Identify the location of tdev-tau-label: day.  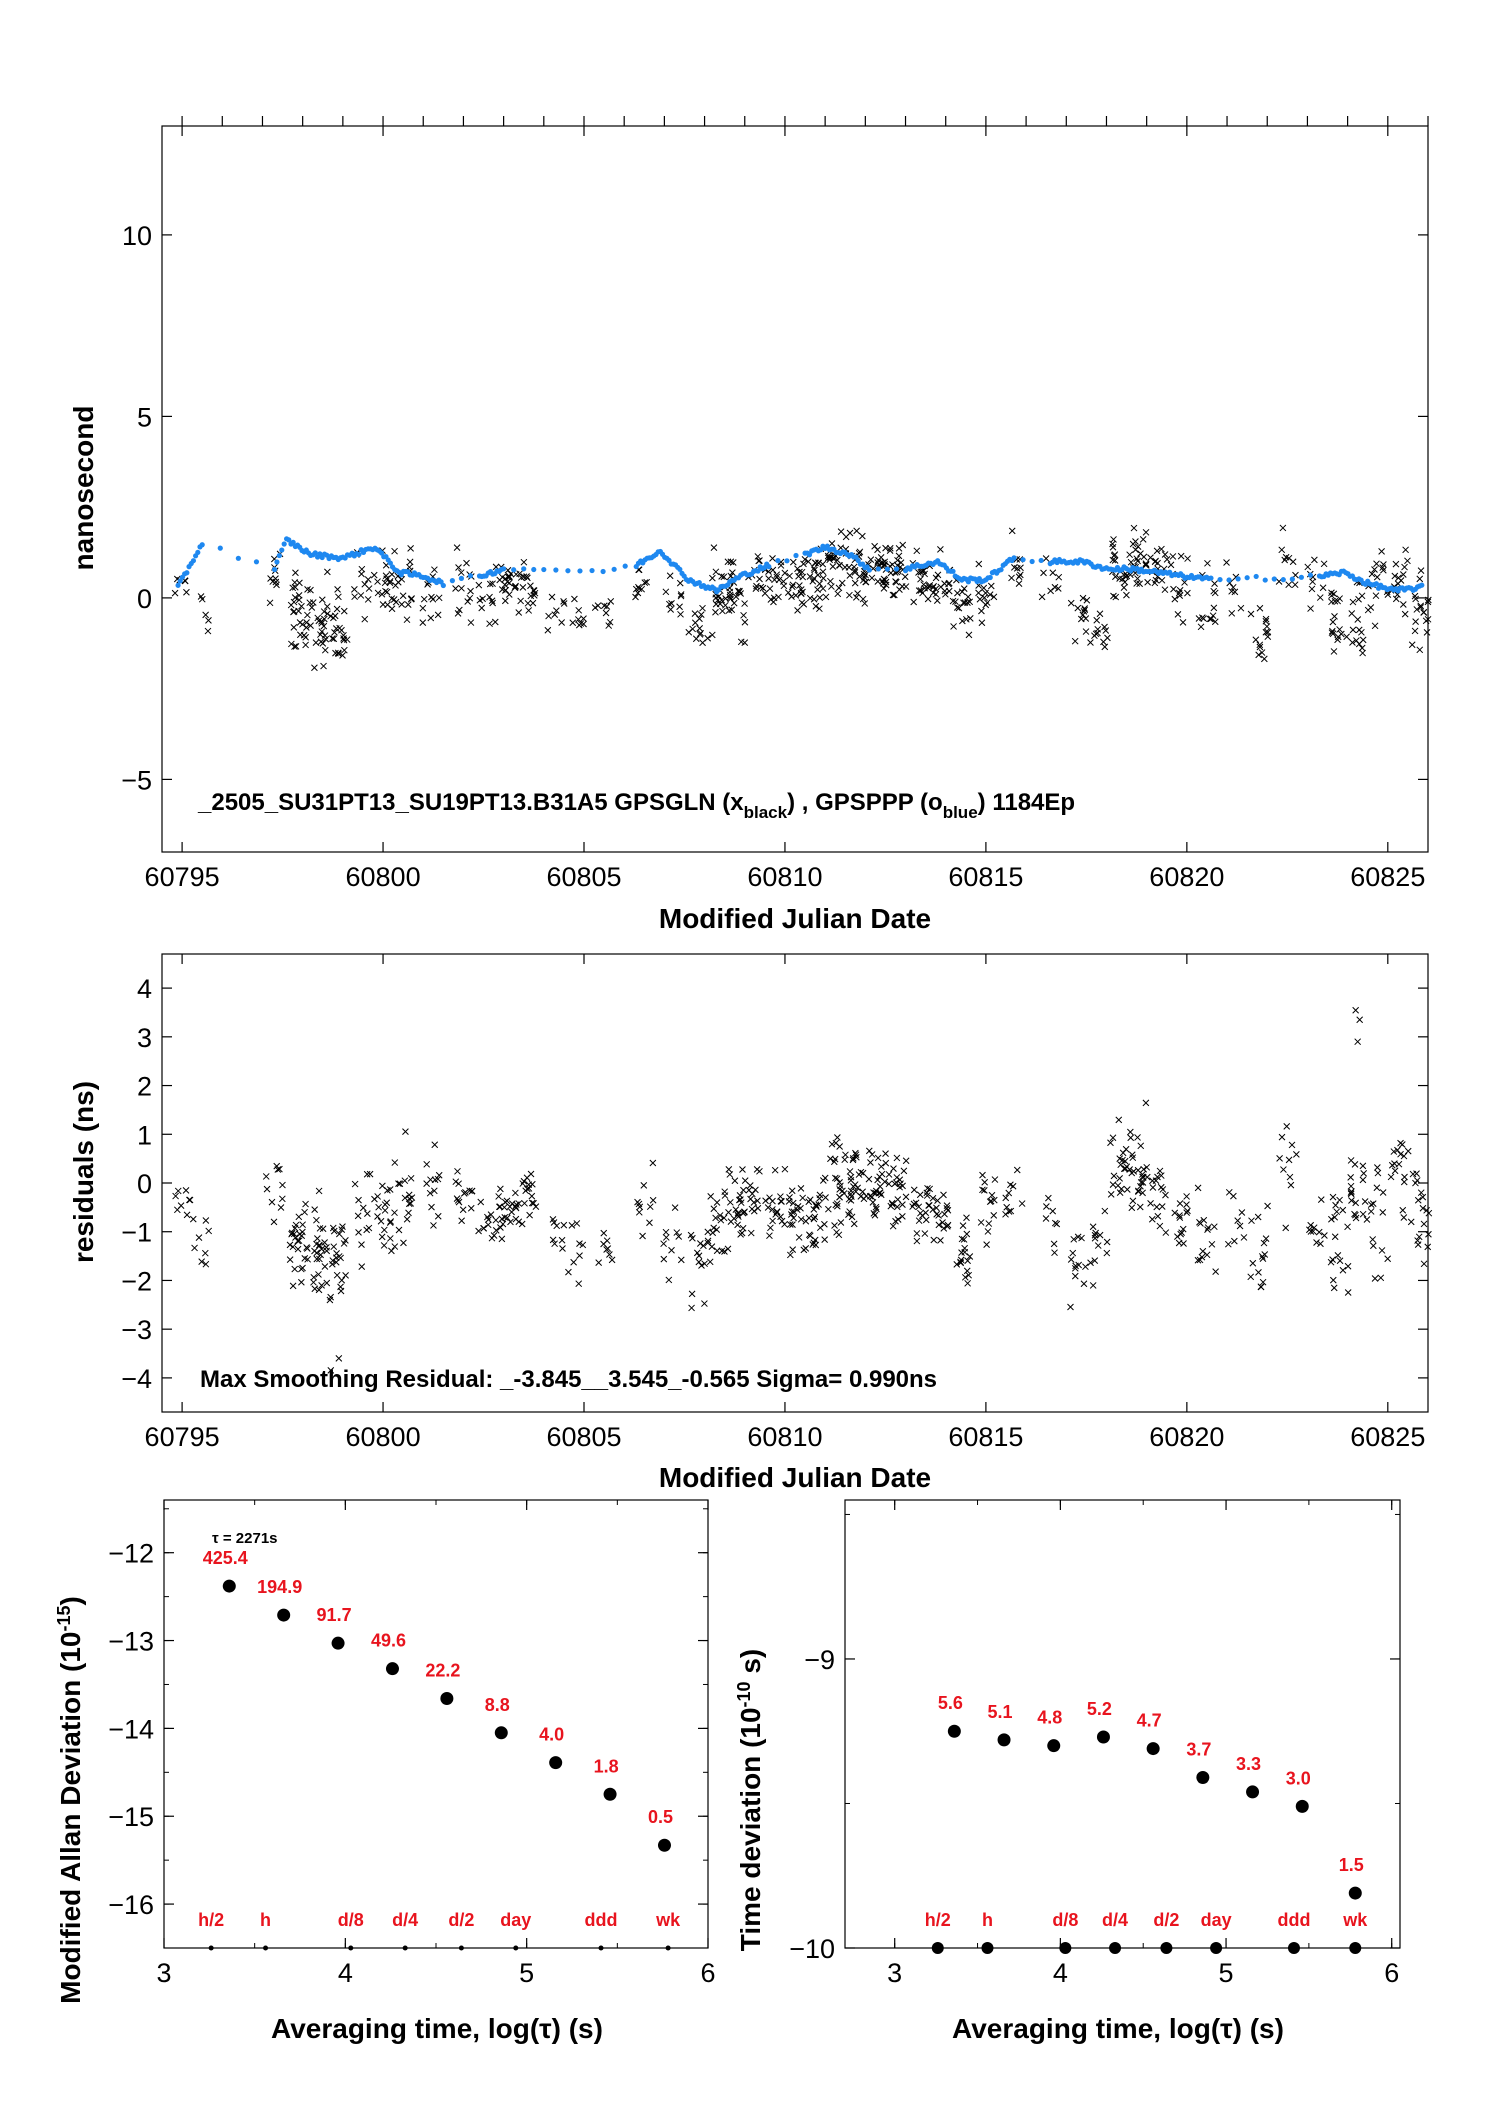
(1216, 1920).